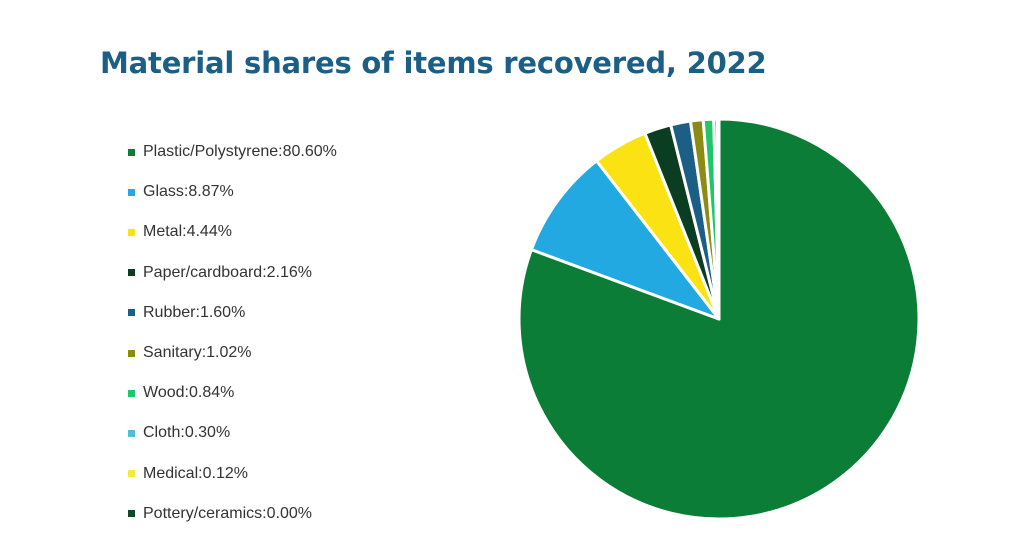 This screenshot has width=1024, height=541. Describe the element at coordinates (211, 393) in the screenshot. I see `legend-value: 0.84%` at that location.